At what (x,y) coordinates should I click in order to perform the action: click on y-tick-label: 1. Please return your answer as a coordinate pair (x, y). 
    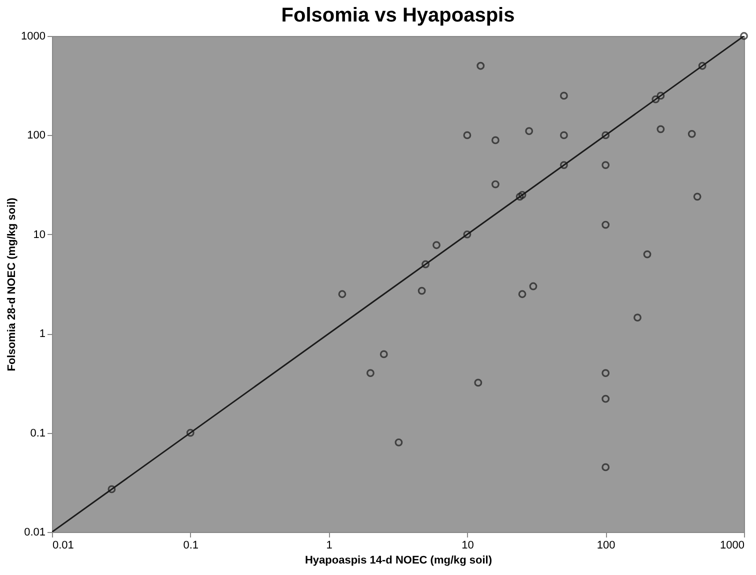
    Looking at the image, I should click on (42, 334).